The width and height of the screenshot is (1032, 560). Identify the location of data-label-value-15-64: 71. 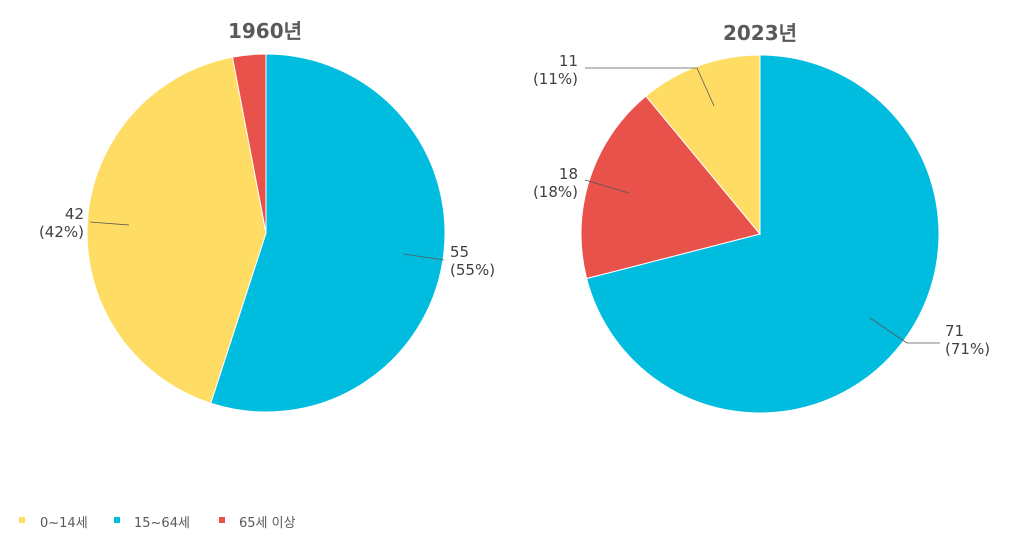
(954, 331).